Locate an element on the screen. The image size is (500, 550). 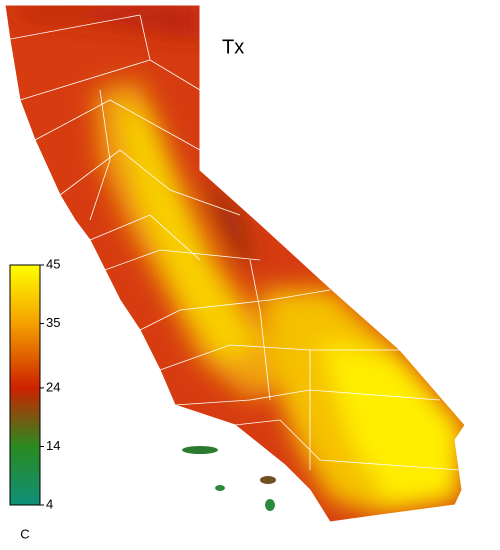
colorbar-tick-label: 45 is located at coordinates (53, 263).